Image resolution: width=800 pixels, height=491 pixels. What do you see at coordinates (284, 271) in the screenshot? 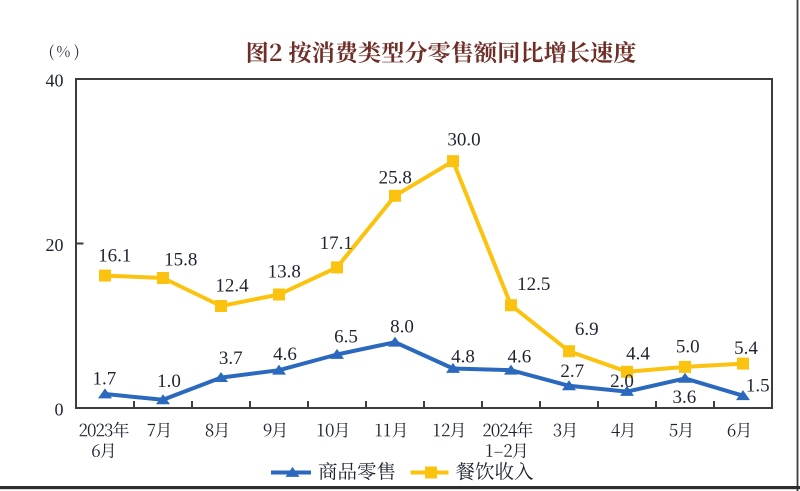
I see `svg-text: 13.8` at bounding box center [284, 271].